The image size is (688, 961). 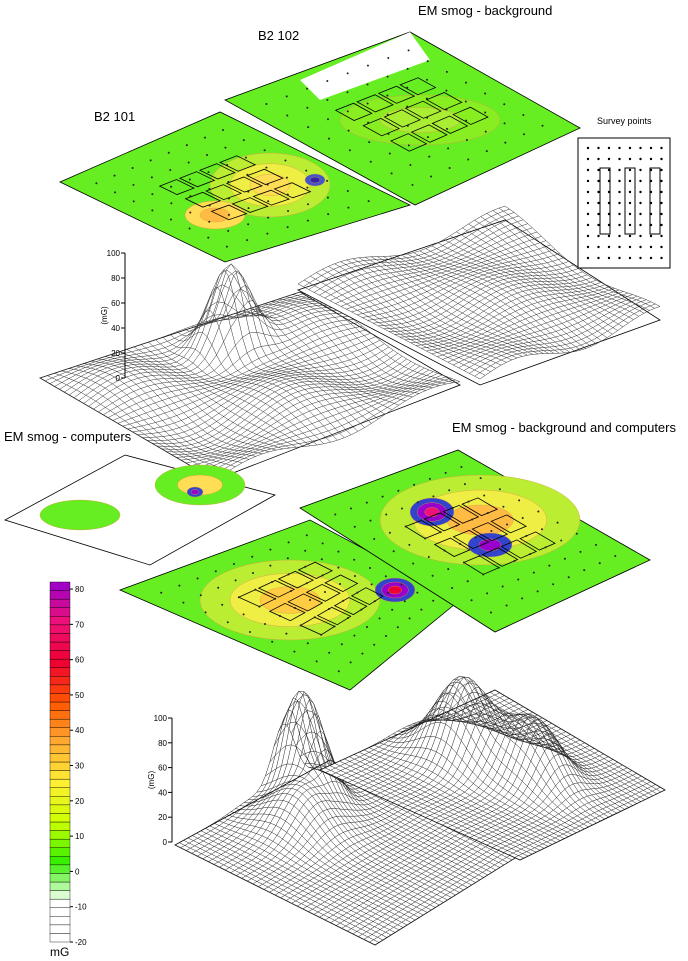 What do you see at coordinates (79, 836) in the screenshot?
I see `colorbar-tick-label: 10` at bounding box center [79, 836].